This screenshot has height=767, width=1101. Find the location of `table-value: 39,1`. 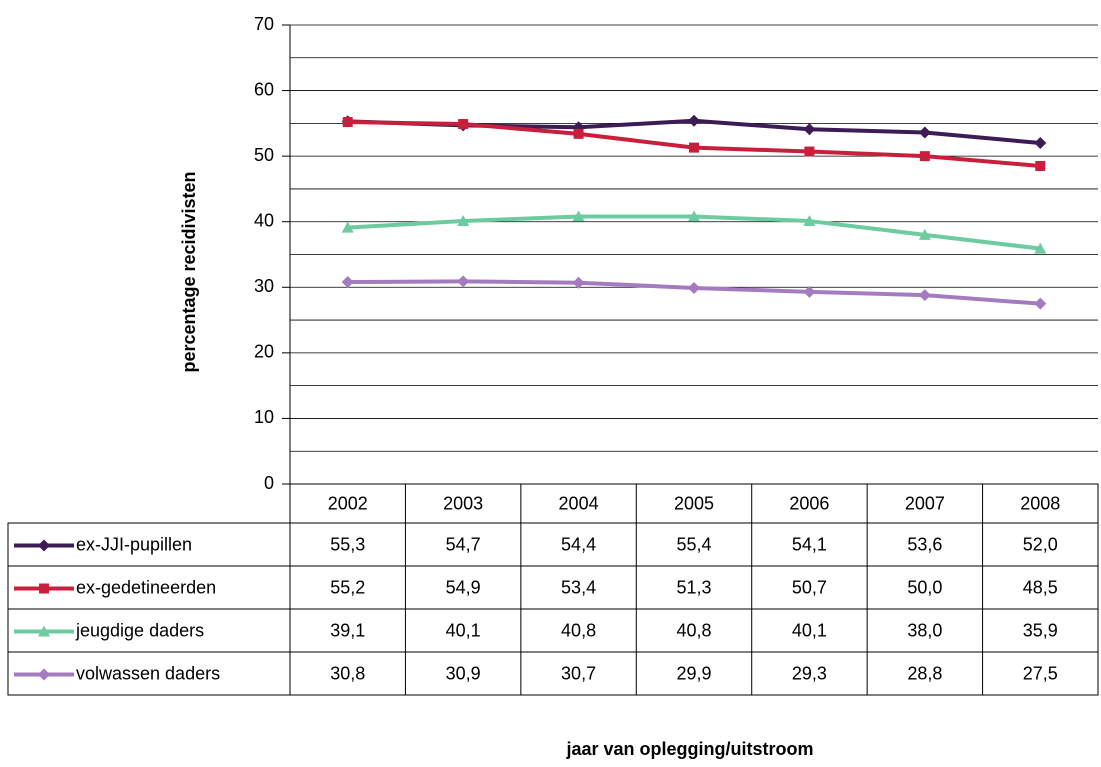

table-value: 39,1 is located at coordinates (347, 630).